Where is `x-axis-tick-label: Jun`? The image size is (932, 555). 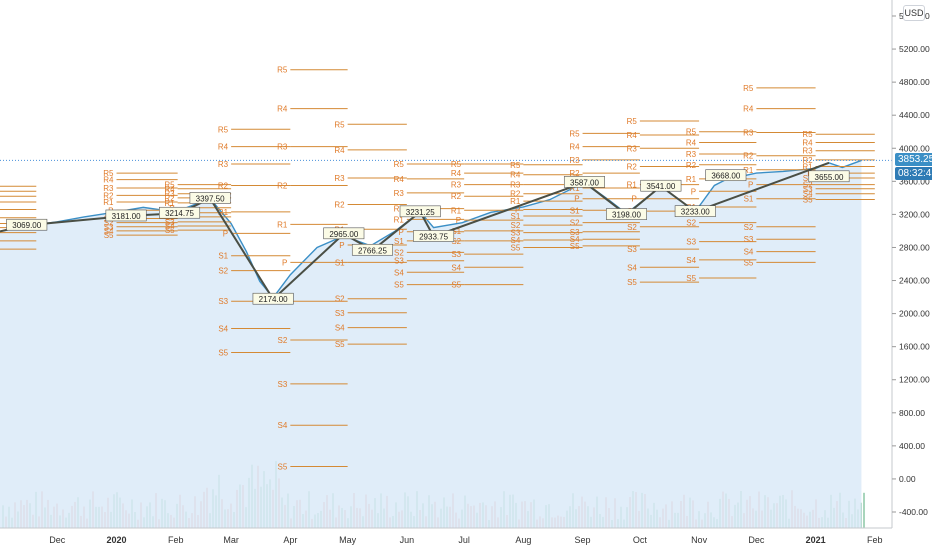 x-axis-tick-label: Jun is located at coordinates (407, 540).